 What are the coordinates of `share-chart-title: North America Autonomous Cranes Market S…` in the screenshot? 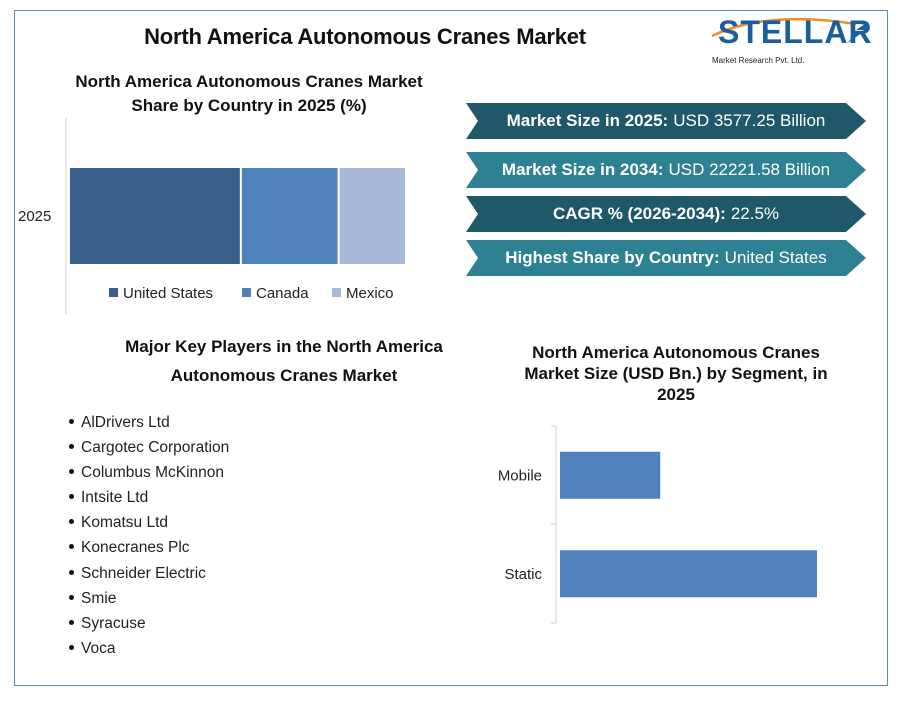 It's located at (249, 93).